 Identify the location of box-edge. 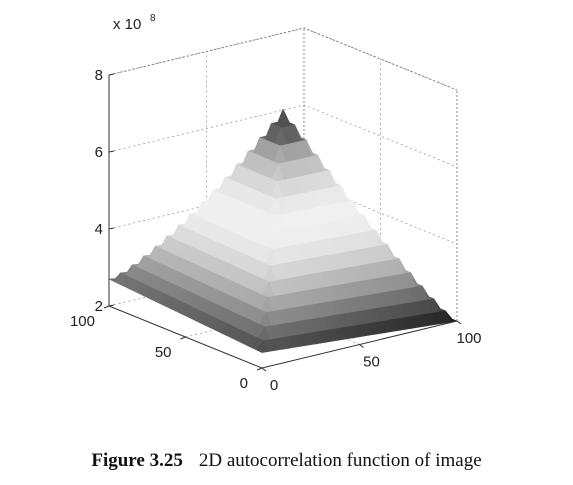
(283, 59).